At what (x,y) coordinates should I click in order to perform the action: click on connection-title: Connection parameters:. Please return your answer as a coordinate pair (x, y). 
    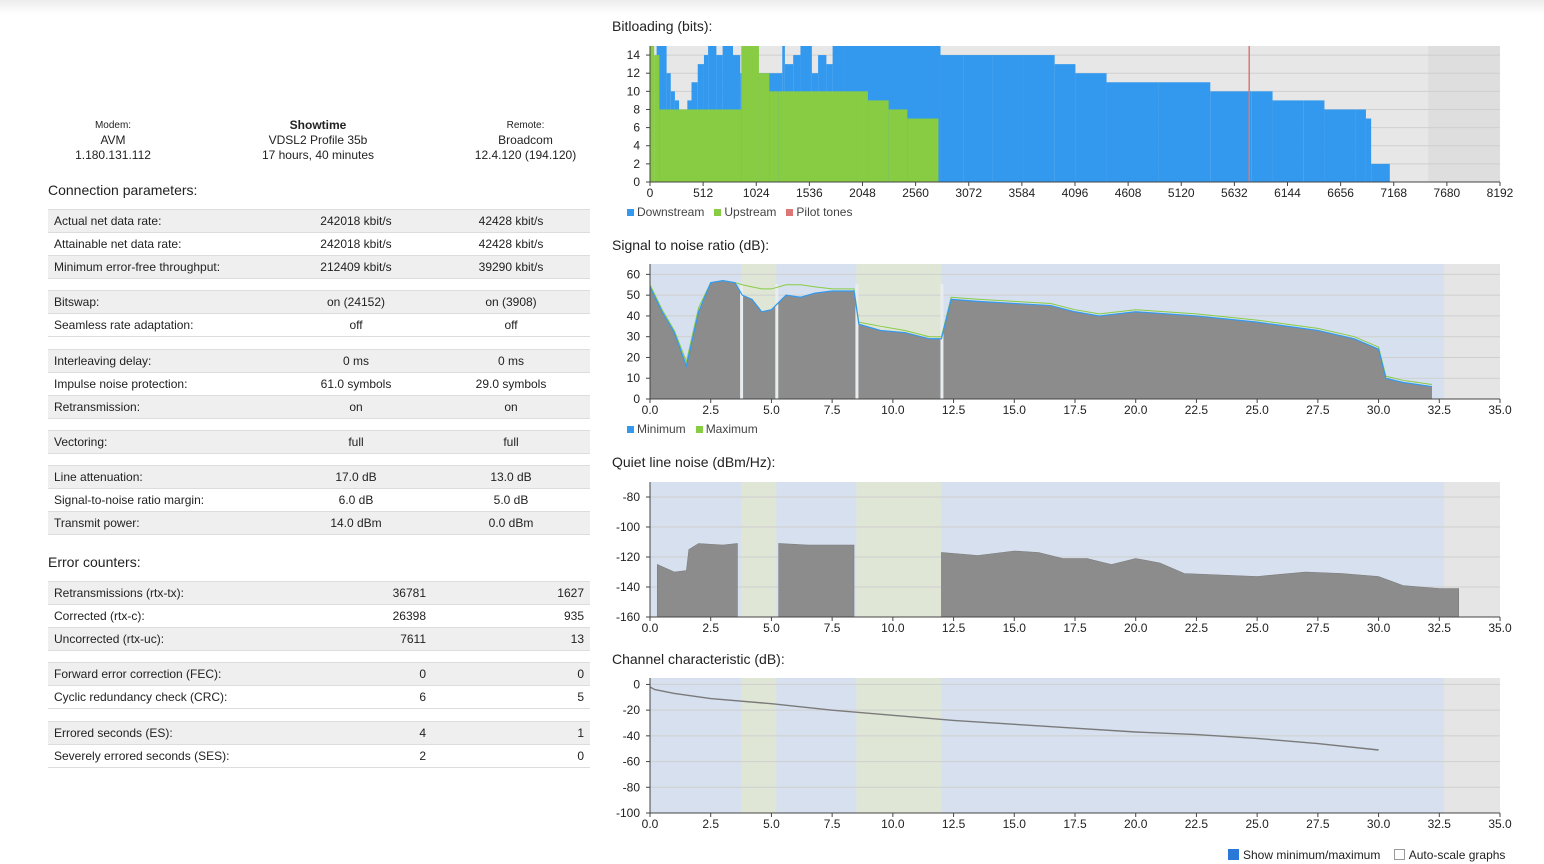
    Looking at the image, I should click on (123, 190).